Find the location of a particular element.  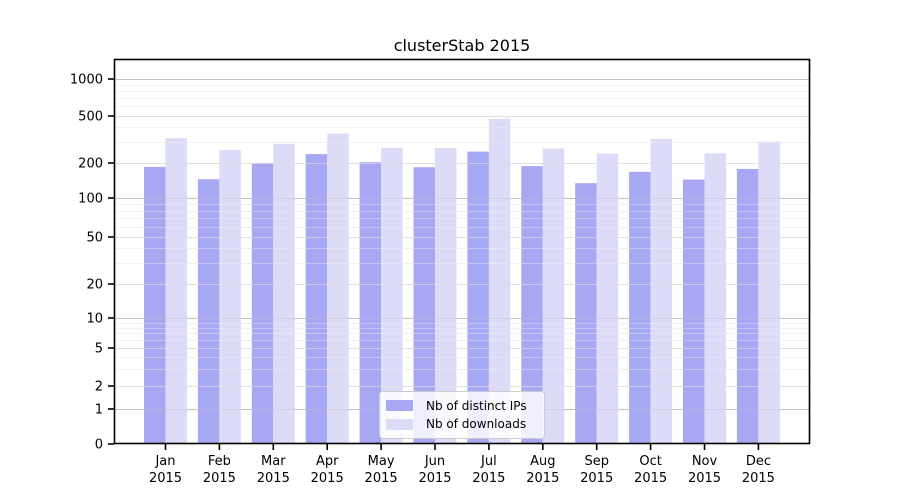

bar-jan-downloads is located at coordinates (176, 291).